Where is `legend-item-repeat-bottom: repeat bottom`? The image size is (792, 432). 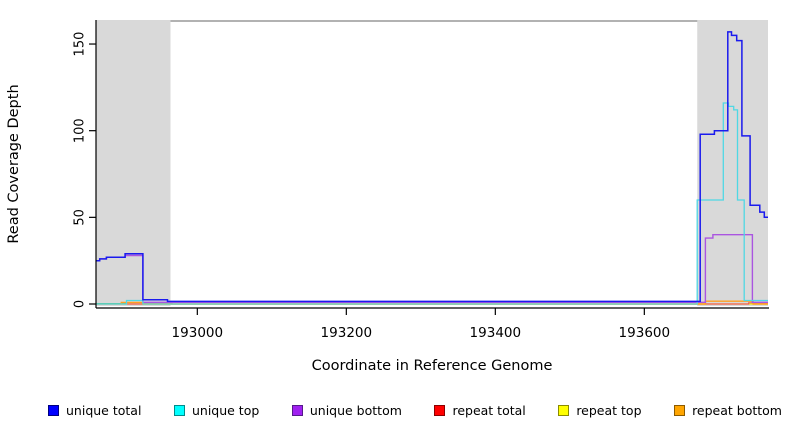 legend-item-repeat-bottom: repeat bottom is located at coordinates (728, 410).